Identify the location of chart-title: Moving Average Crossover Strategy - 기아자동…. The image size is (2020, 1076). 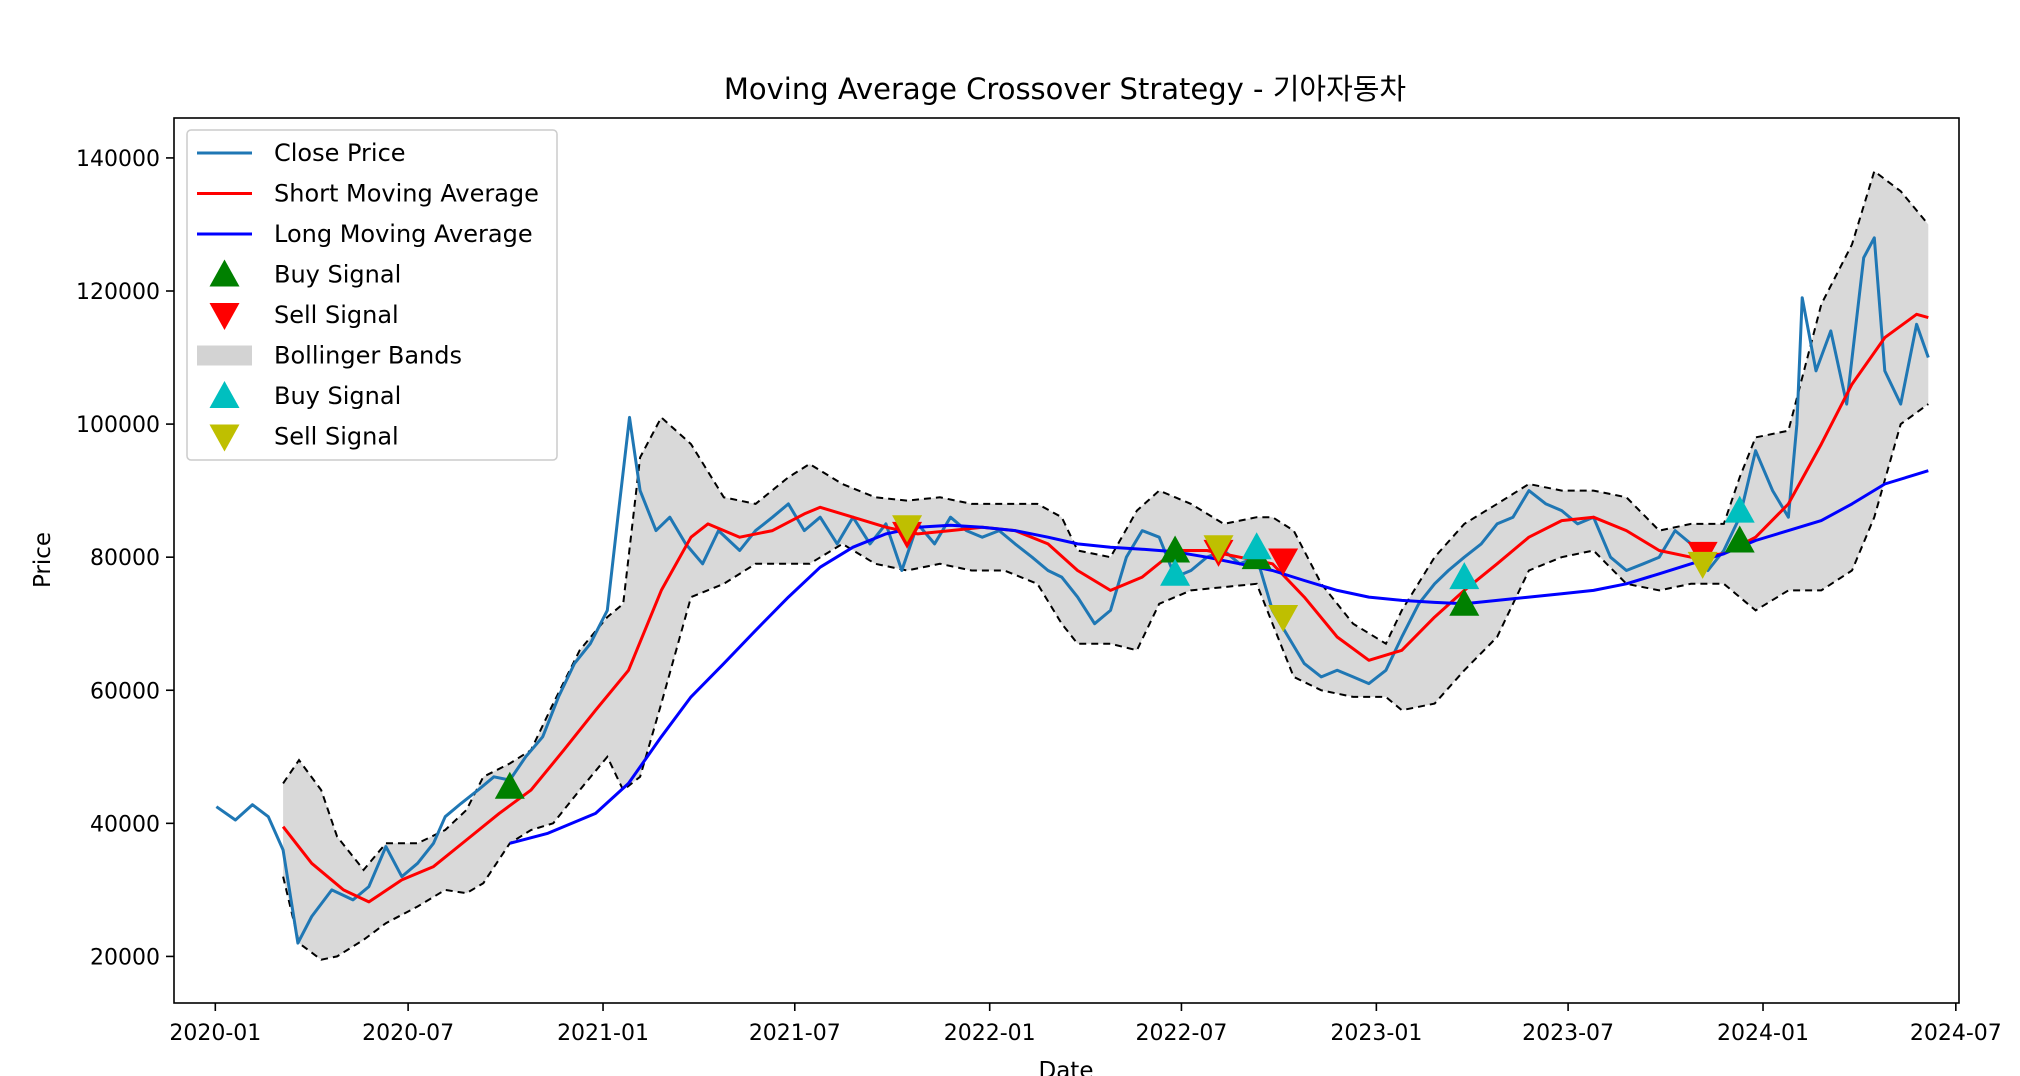
(1065, 89).